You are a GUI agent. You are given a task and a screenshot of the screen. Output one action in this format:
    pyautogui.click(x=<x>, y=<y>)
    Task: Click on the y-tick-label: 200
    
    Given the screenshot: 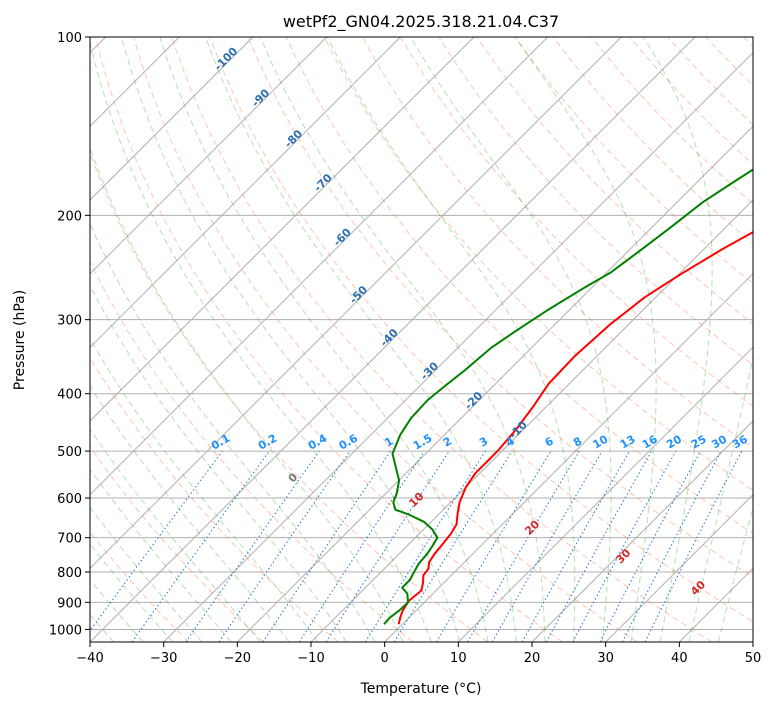 What is the action you would take?
    pyautogui.click(x=69, y=216)
    